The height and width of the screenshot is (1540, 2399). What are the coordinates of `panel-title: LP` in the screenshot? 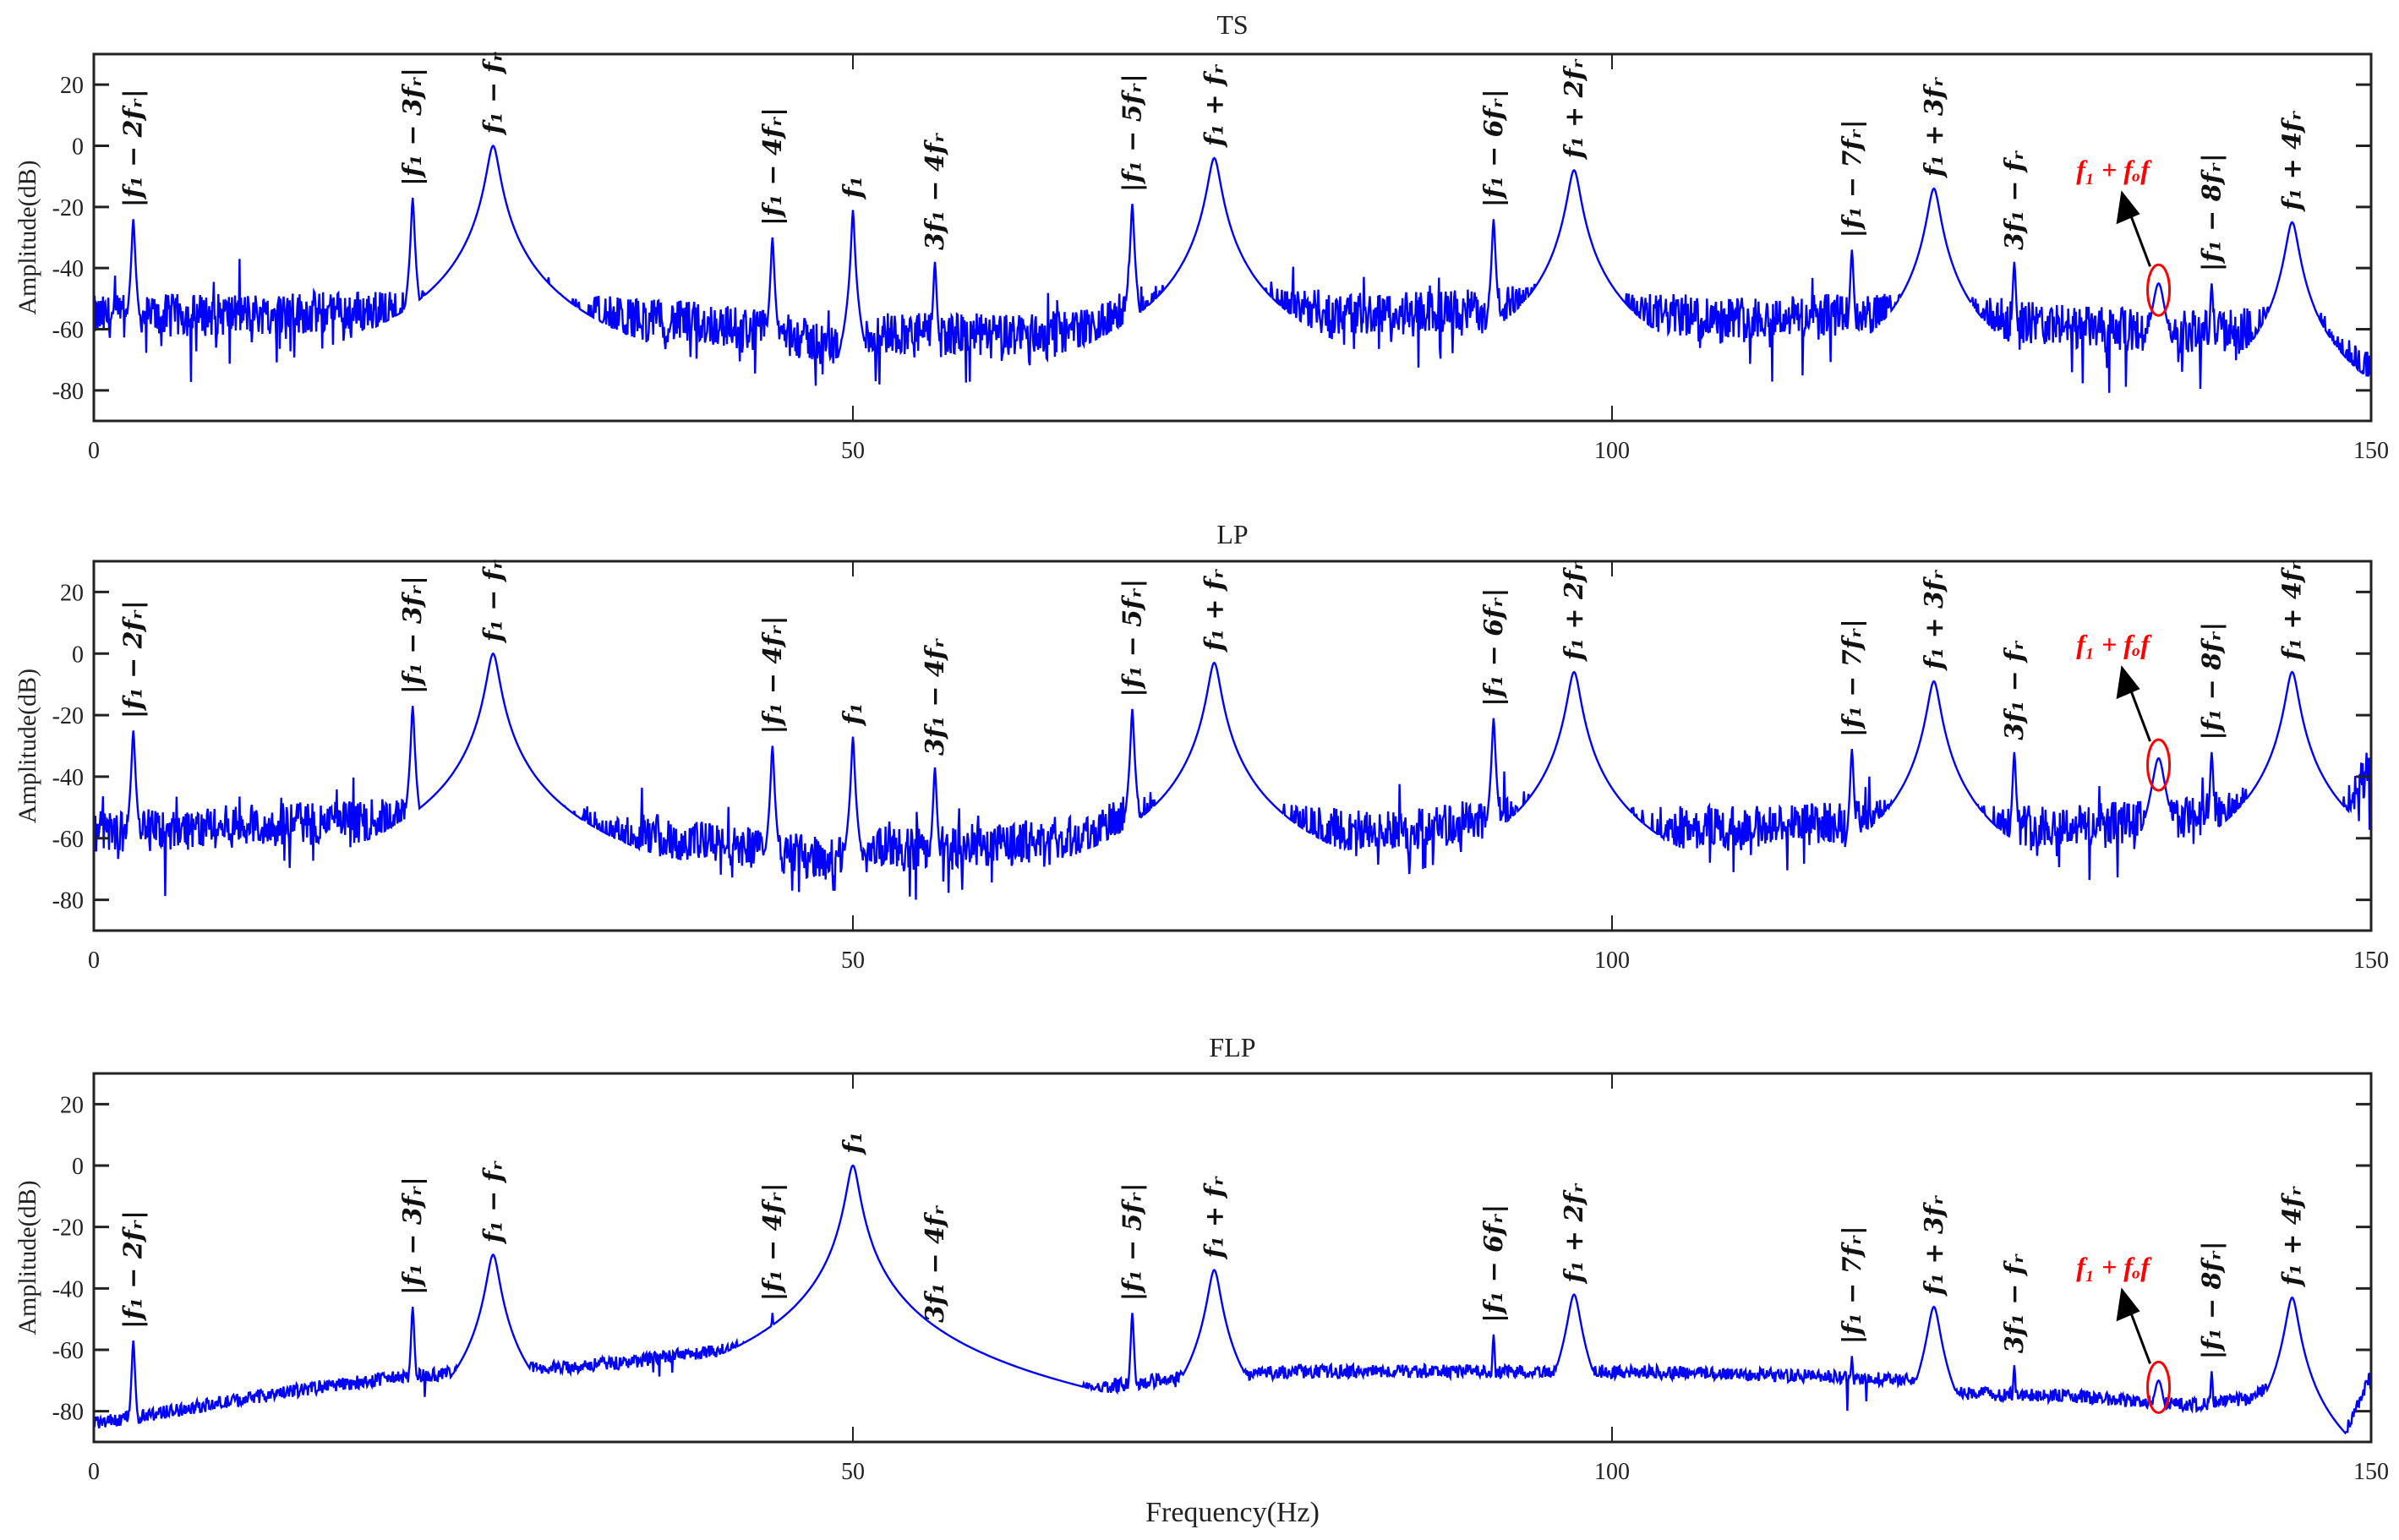 It's located at (1232, 534).